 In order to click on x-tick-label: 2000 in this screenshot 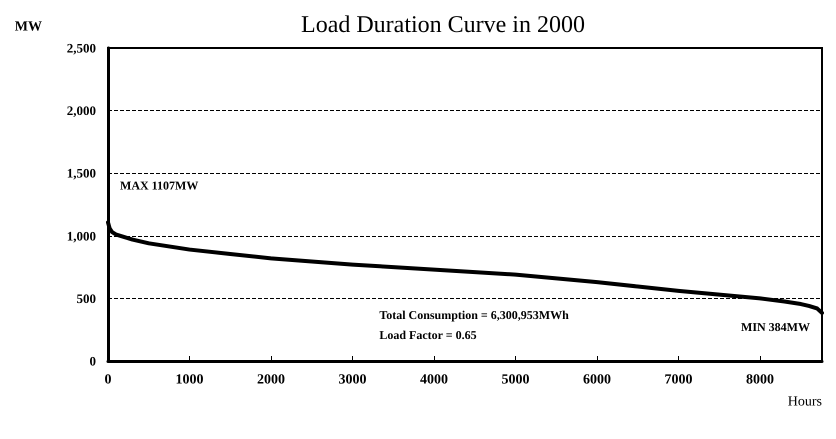, I will do `click(271, 380)`.